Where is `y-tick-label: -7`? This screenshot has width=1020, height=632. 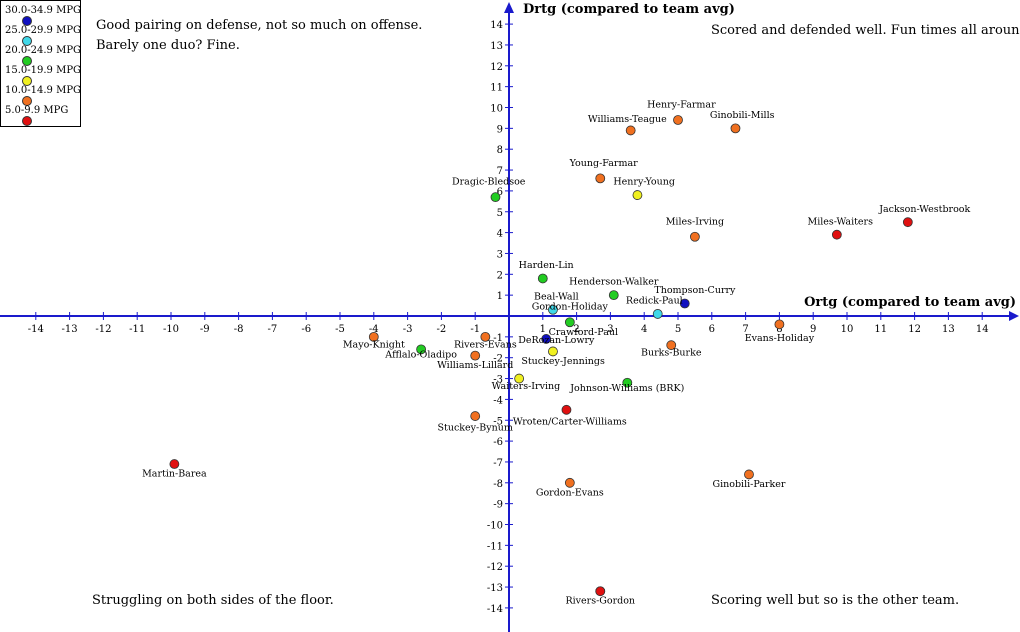
y-tick-label: -7 is located at coordinates (498, 463).